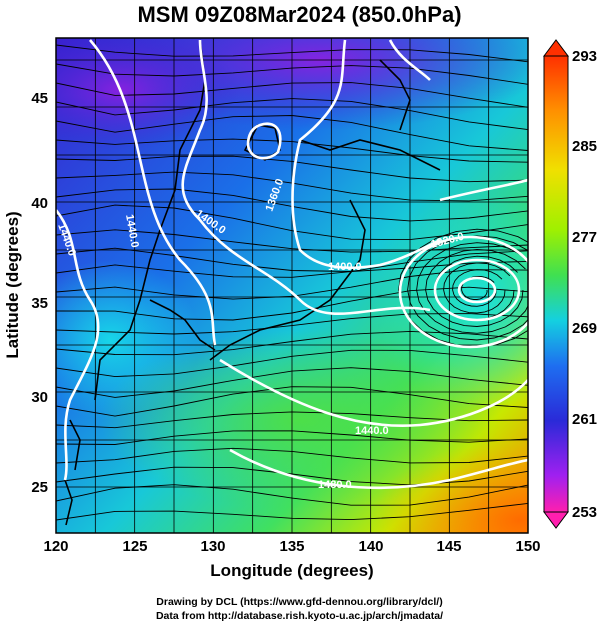 This screenshot has width=599, height=625. Describe the element at coordinates (39, 98) in the screenshot. I see `y-tick-label: 45` at that location.